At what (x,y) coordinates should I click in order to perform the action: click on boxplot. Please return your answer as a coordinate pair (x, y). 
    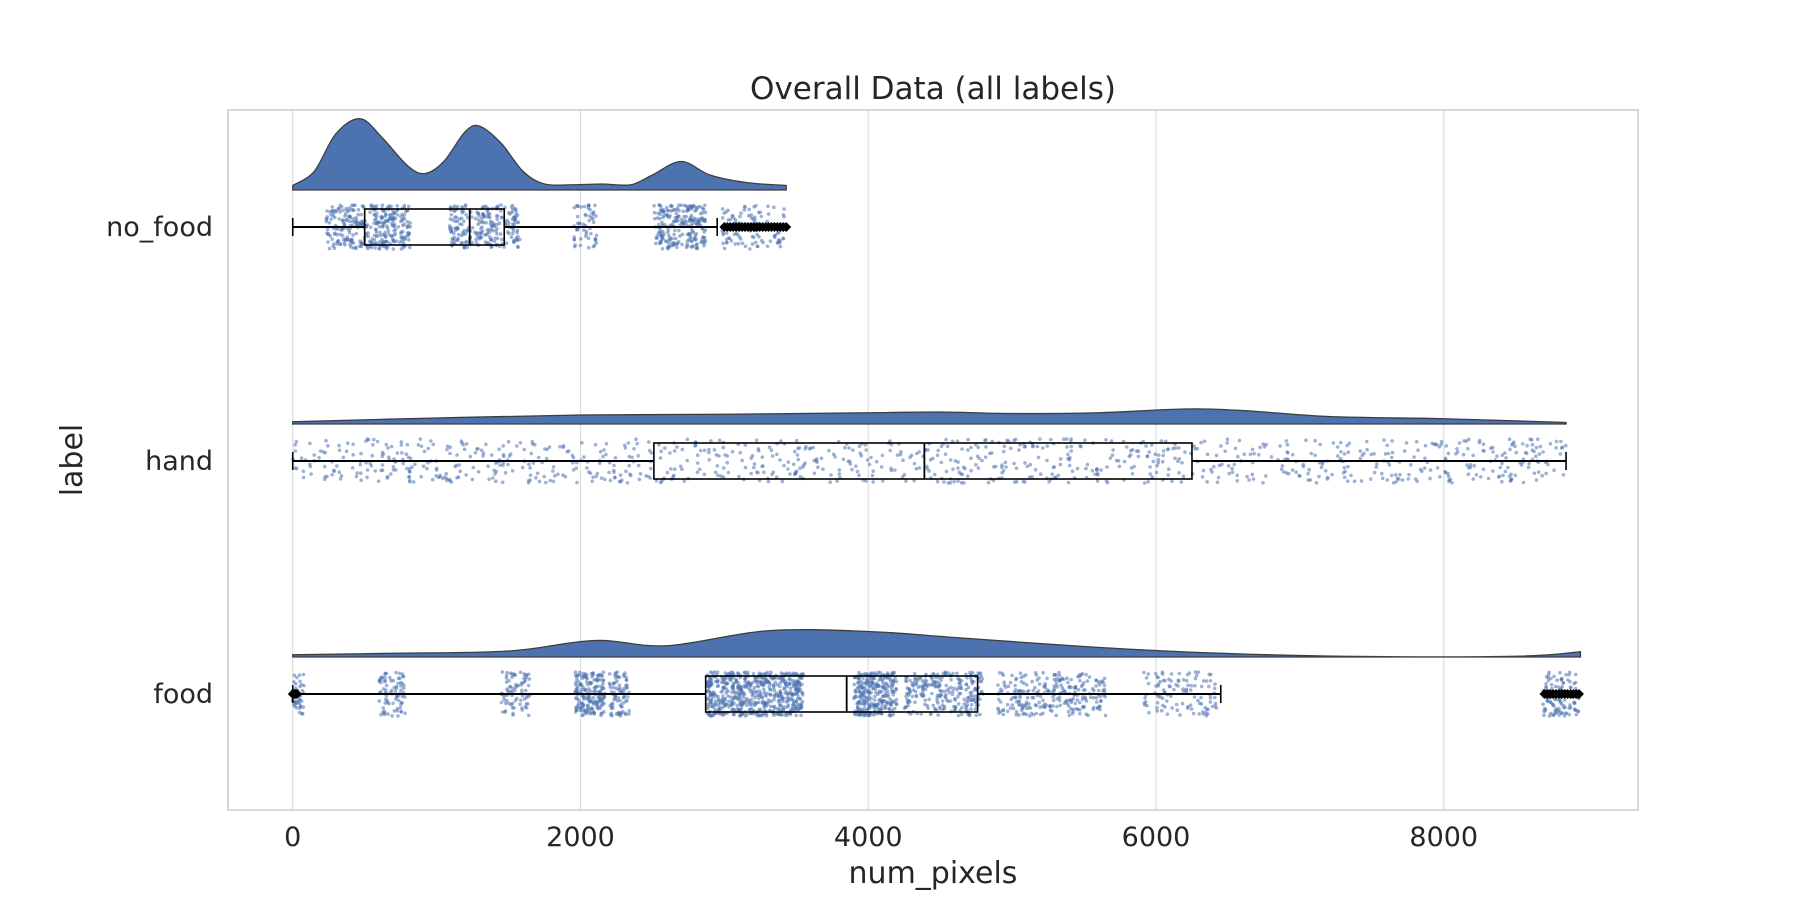
    Looking at the image, I should click on (929, 461).